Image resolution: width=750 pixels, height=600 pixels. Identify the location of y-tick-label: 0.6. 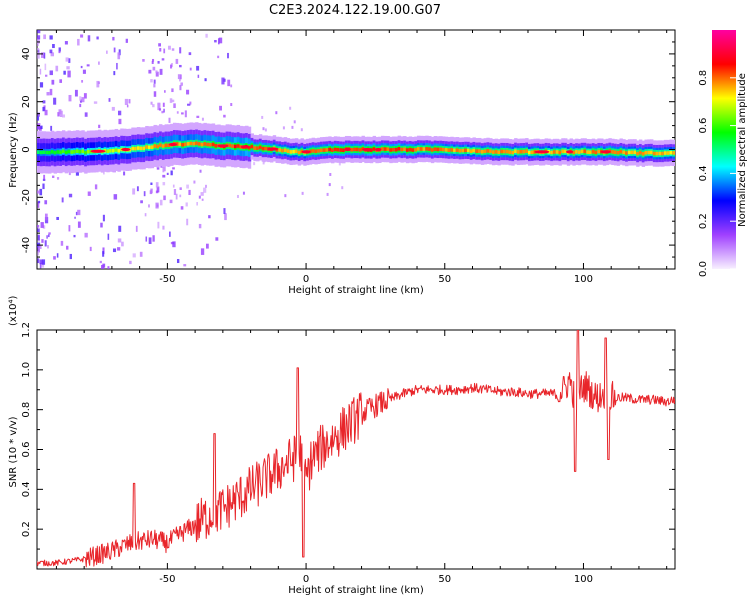
(26, 450).